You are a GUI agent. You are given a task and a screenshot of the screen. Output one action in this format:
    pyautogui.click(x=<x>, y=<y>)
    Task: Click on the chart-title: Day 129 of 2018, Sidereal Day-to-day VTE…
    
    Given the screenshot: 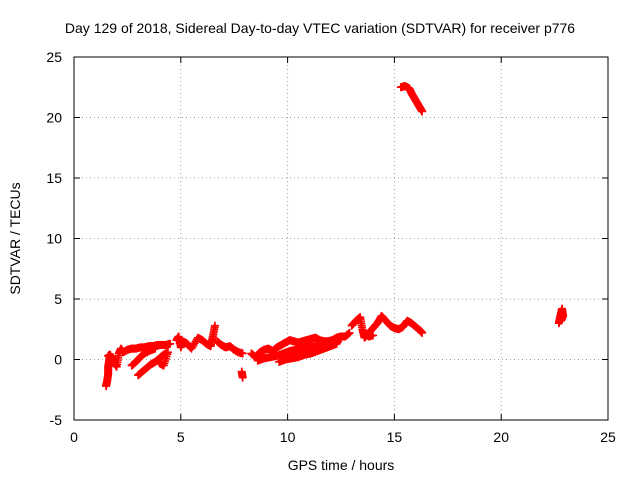 What is the action you would take?
    pyautogui.click(x=320, y=28)
    